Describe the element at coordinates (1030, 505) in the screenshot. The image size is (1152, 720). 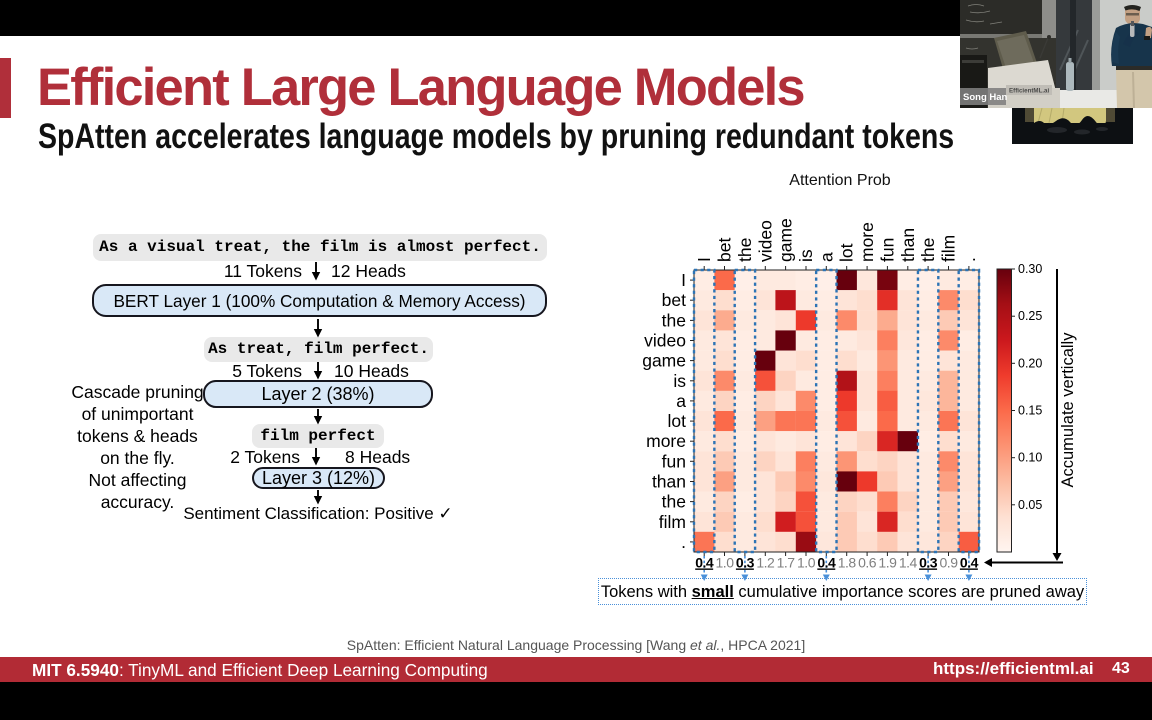
I see `svg-text: 0.05` at that location.